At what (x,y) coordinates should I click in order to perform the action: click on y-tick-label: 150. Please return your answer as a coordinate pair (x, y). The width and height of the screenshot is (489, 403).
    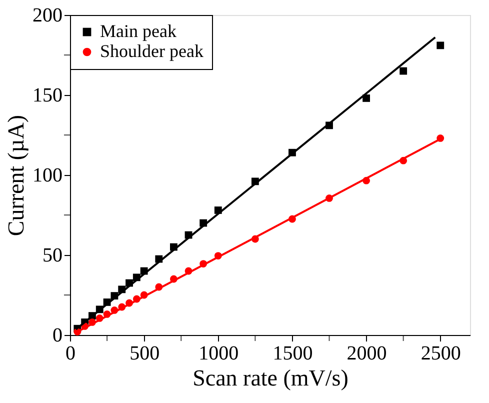
    Looking at the image, I should click on (47, 95).